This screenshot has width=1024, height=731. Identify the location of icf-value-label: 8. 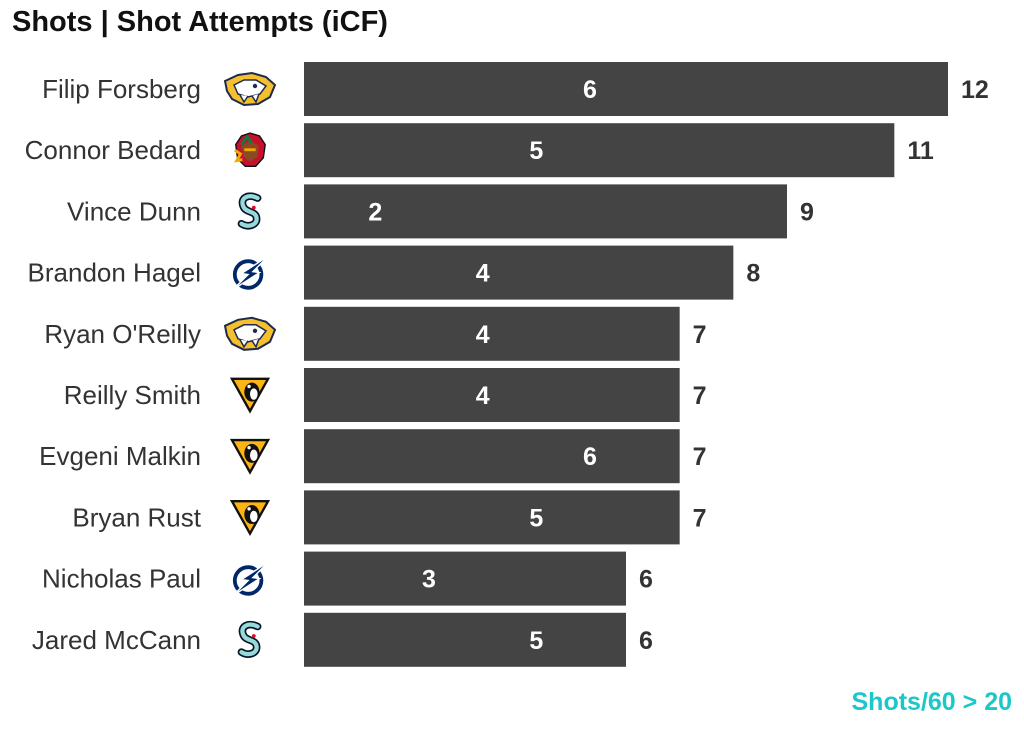
(753, 274).